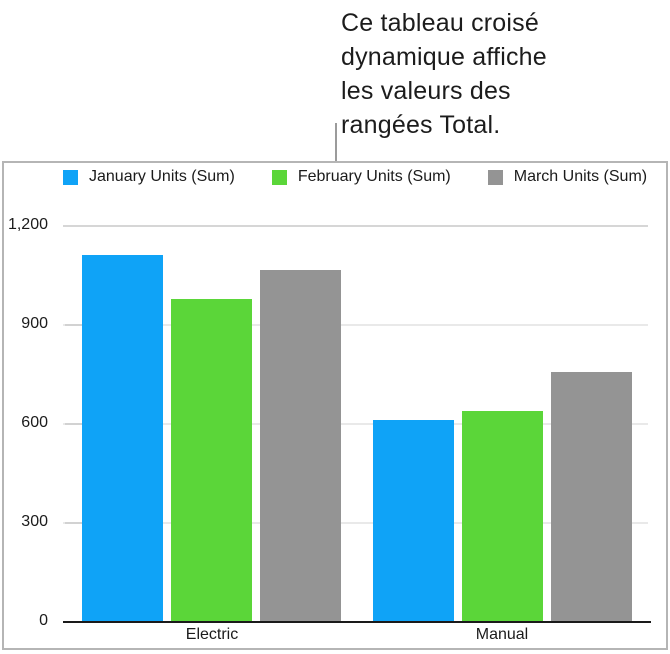 The image size is (670, 654). What do you see at coordinates (502, 634) in the screenshot?
I see `x-axis-category-label: Manual` at bounding box center [502, 634].